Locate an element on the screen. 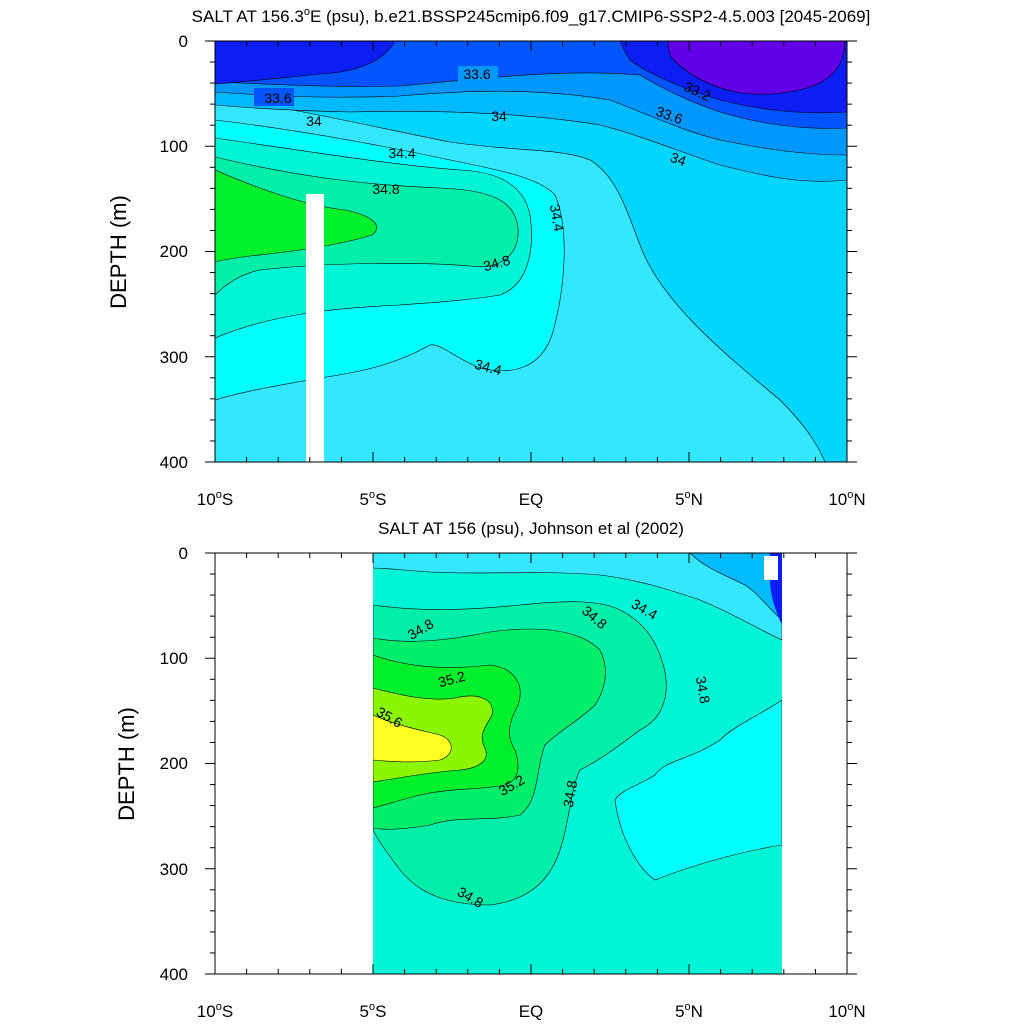 This screenshot has height=1029, width=1024. contour-label: 35.2 is located at coordinates (452, 679).